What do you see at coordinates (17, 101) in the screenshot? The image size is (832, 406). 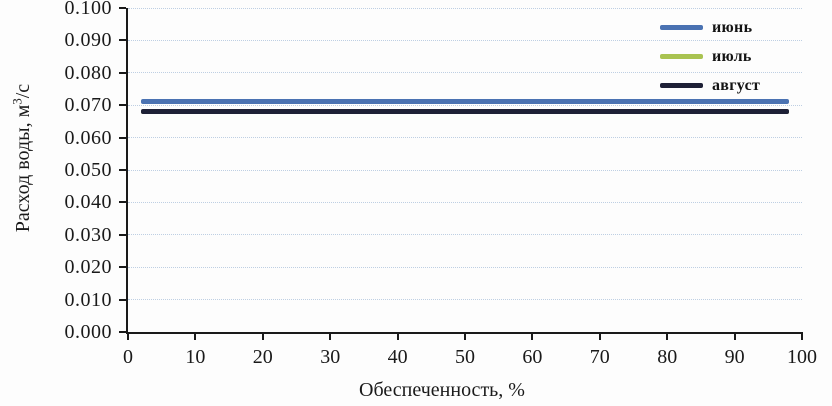 I see `y-axis-title-superscript: 3` at bounding box center [17, 101].